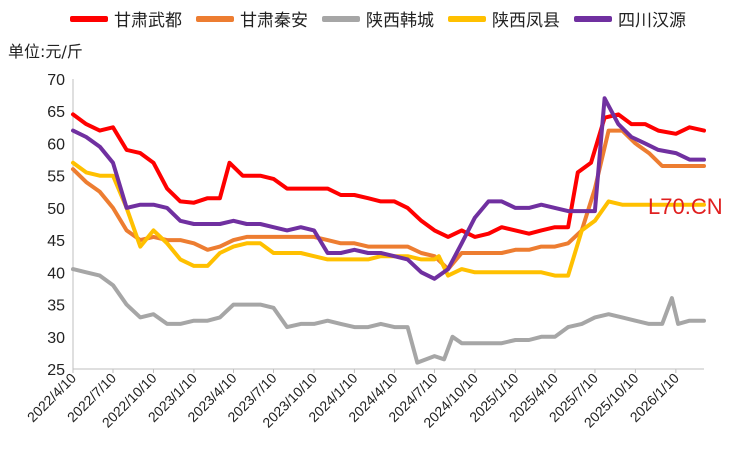 The width and height of the screenshot is (743, 474). I want to click on legend-label: 四川汉源, so click(652, 21).